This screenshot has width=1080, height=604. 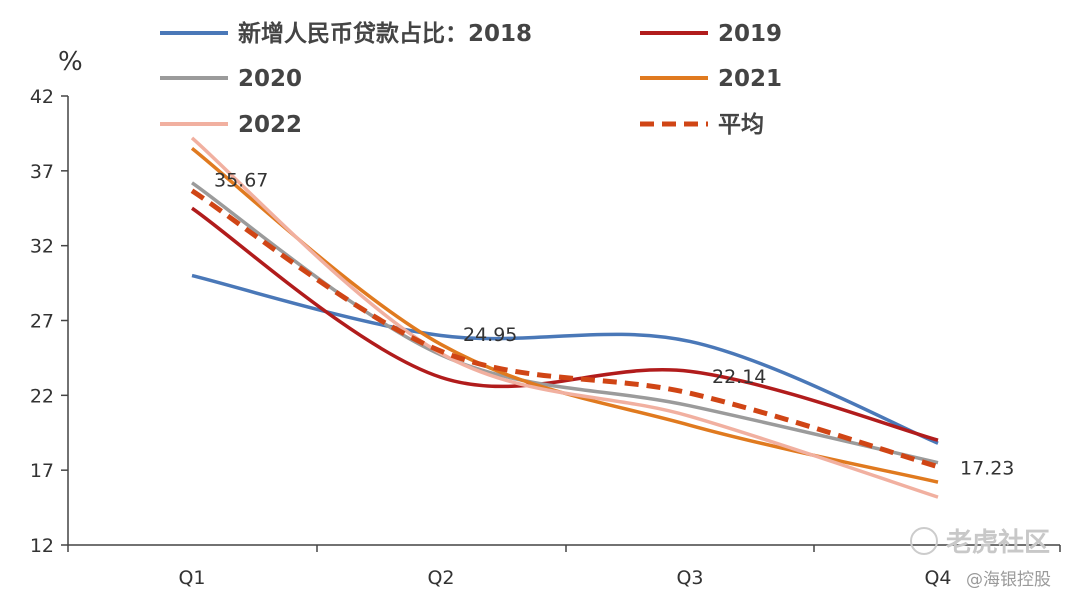 What do you see at coordinates (937, 578) in the screenshot?
I see `x-tick-label: Q4` at bounding box center [937, 578].